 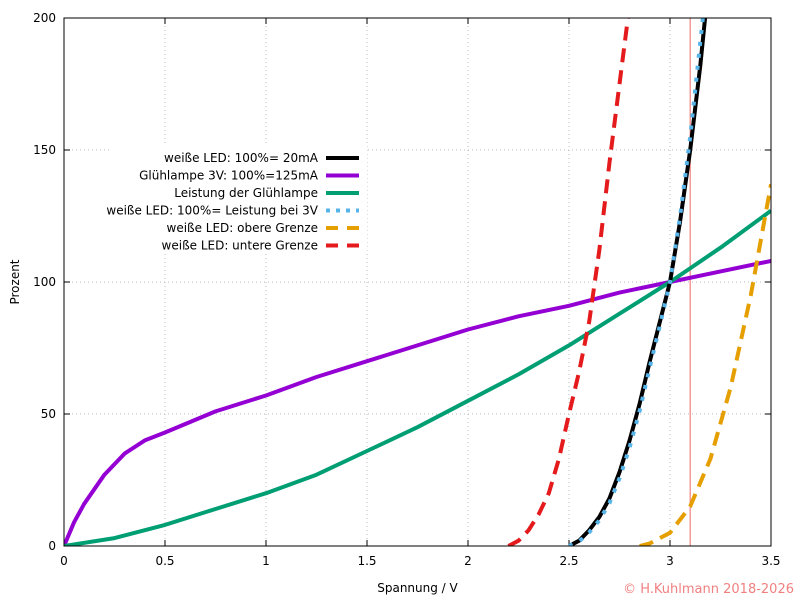 What do you see at coordinates (241, 158) in the screenshot?
I see `legend-label: weiße LED: 100%= 20mA` at bounding box center [241, 158].